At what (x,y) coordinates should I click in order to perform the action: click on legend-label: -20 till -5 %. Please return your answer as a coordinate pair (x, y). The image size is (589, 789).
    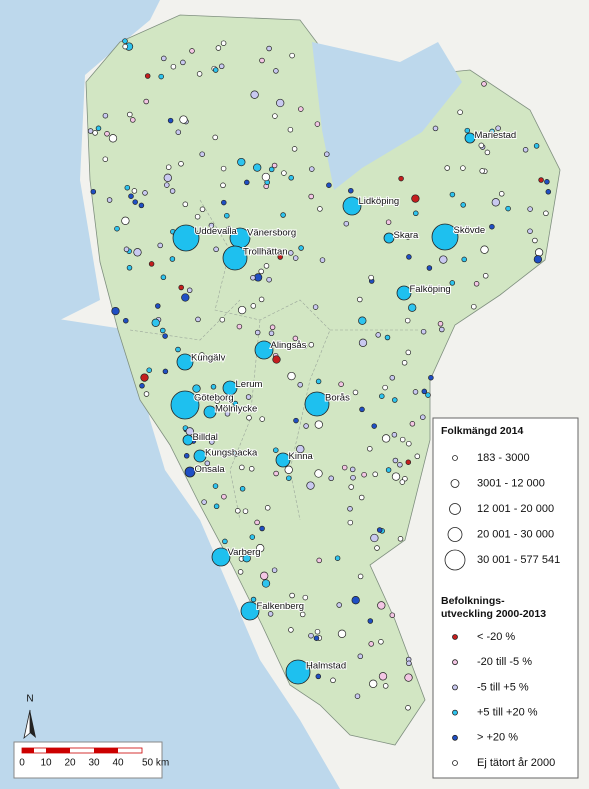
    Looking at the image, I should click on (504, 662).